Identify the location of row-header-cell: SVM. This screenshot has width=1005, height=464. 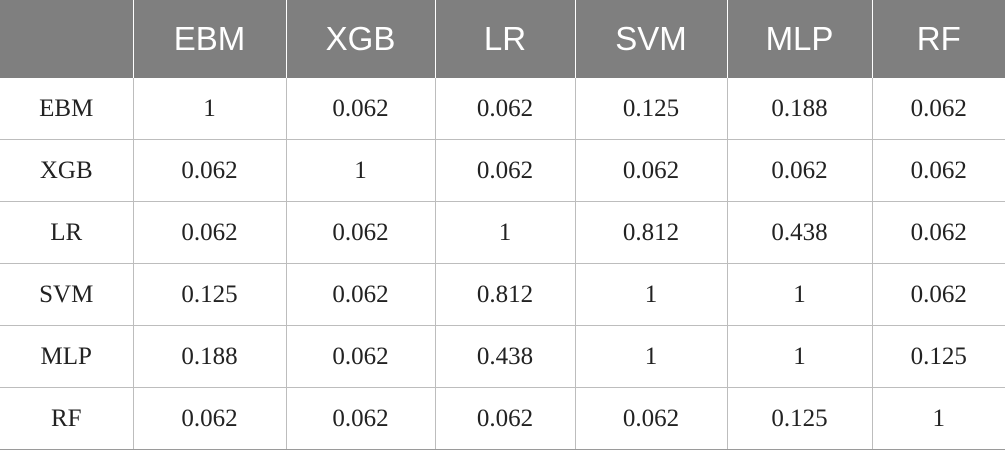
(67, 294).